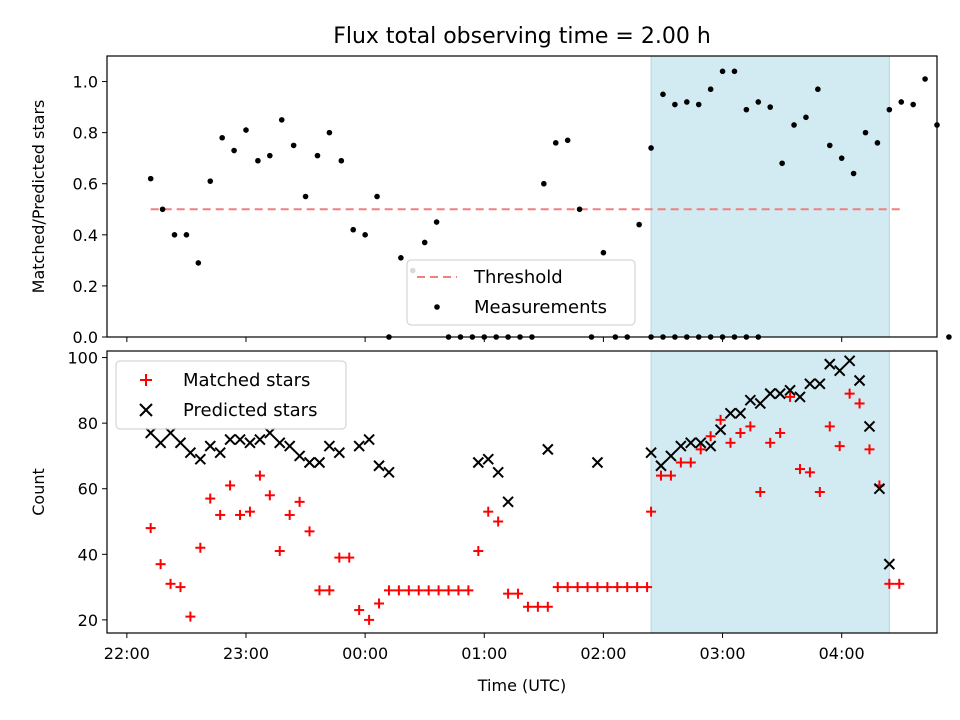 The width and height of the screenshot is (960, 720). I want to click on legend-x-b, so click(146, 410).